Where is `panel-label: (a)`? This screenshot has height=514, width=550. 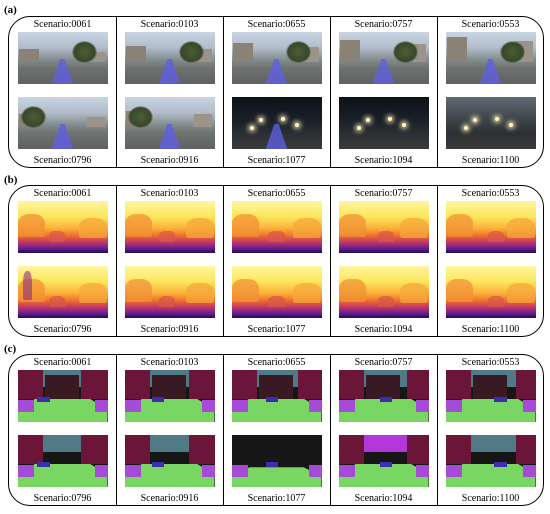 panel-label: (a) is located at coordinates (10, 10).